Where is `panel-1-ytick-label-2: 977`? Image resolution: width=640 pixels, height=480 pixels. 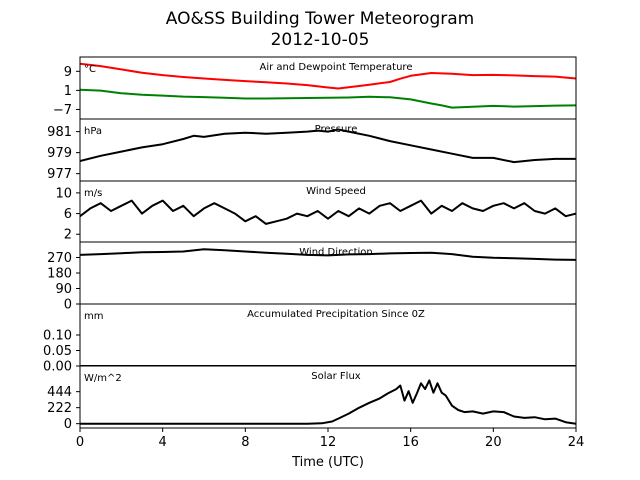 panel-1-ytick-label-2: 977 is located at coordinates (59, 174).